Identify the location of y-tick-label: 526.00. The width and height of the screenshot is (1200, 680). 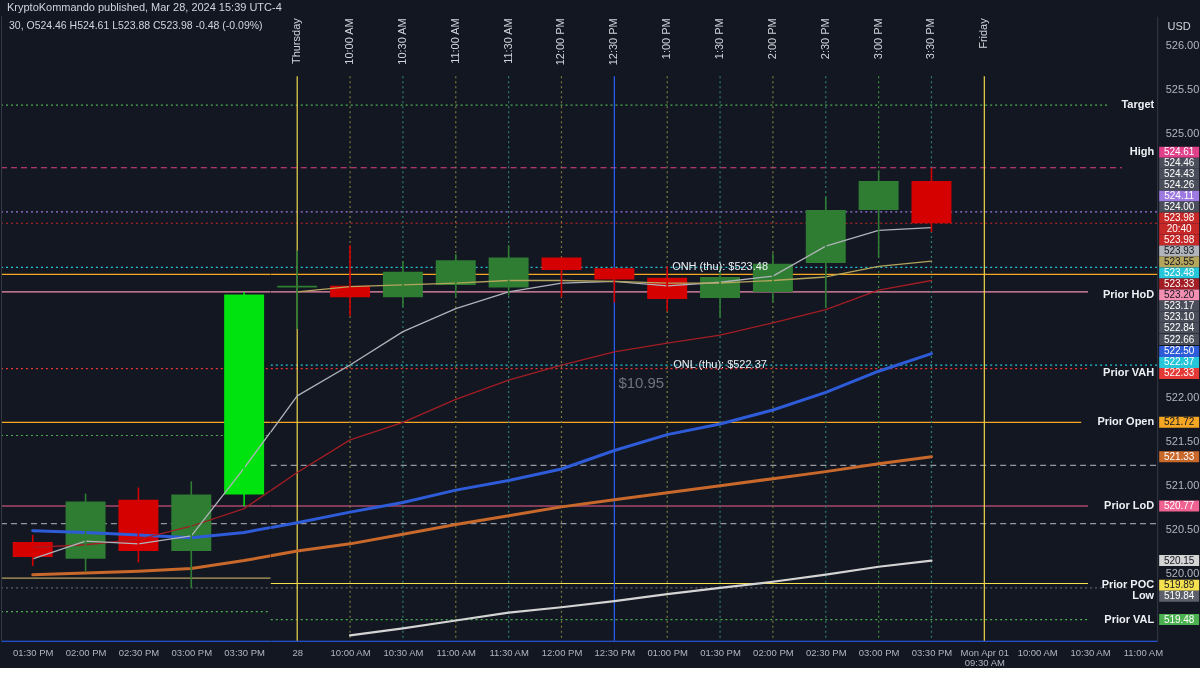
(1182, 44).